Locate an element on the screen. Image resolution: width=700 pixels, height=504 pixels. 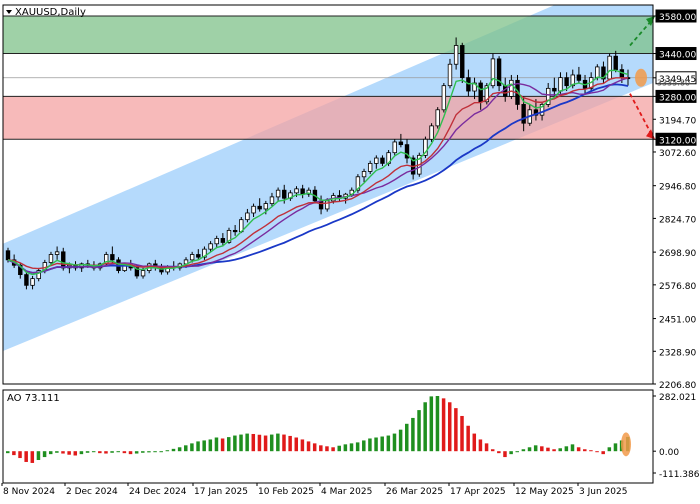
projection-up-arrow is located at coordinates (641, 33).